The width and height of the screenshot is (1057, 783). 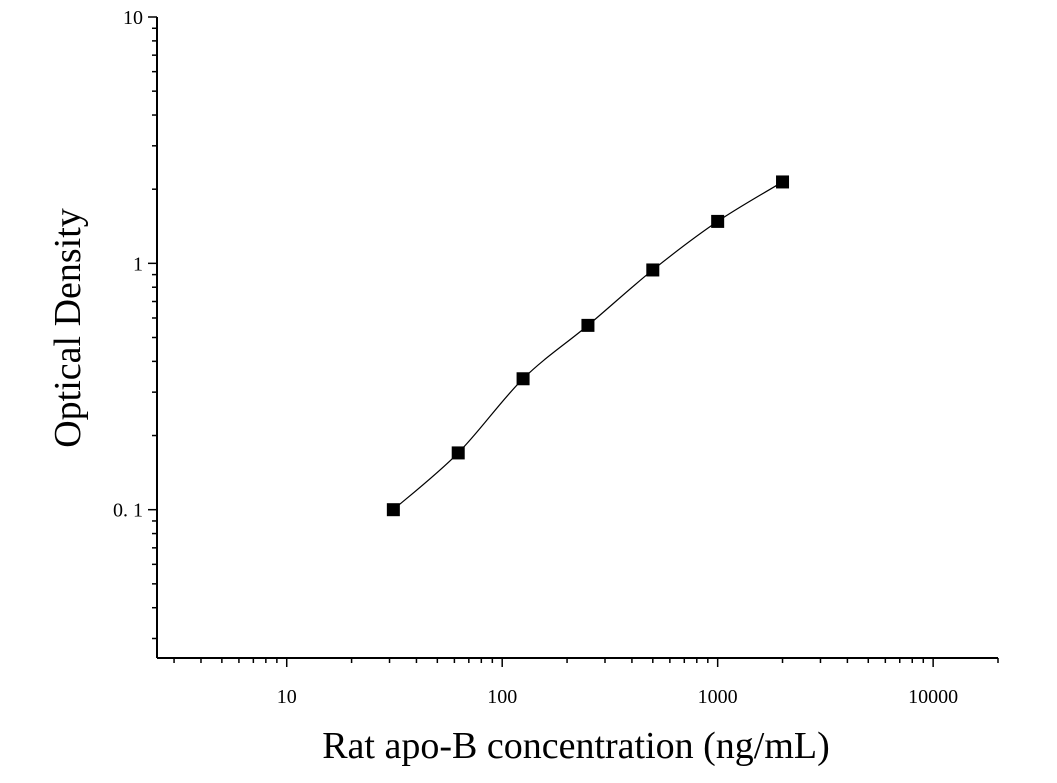 What do you see at coordinates (138, 264) in the screenshot?
I see `y-tick-label: 1` at bounding box center [138, 264].